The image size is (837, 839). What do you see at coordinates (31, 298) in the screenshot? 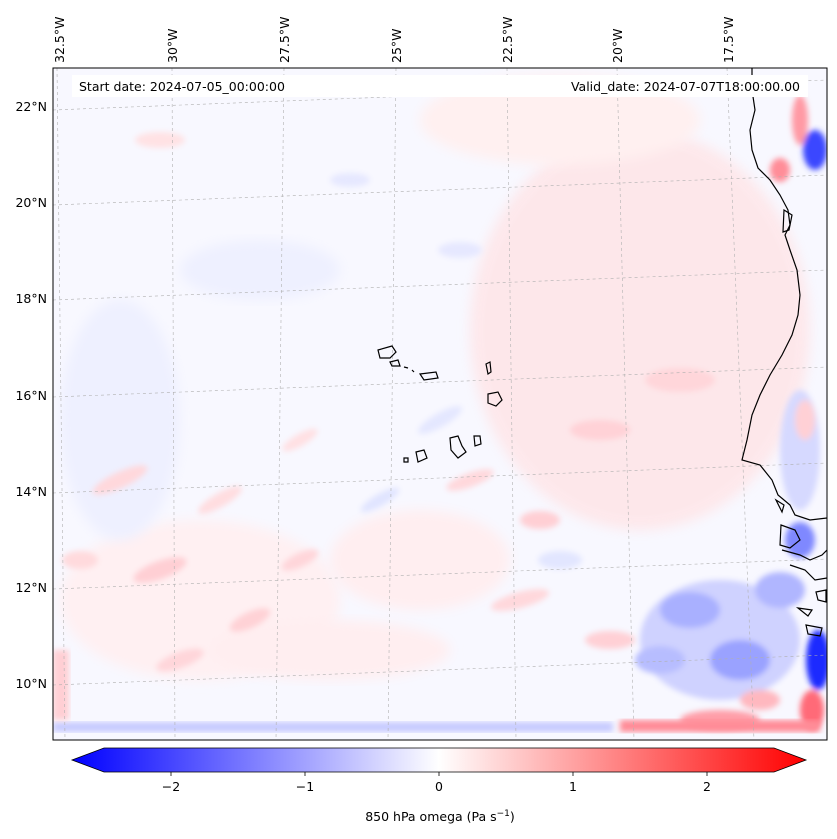
I see `lat-label: 18°N` at bounding box center [31, 298].